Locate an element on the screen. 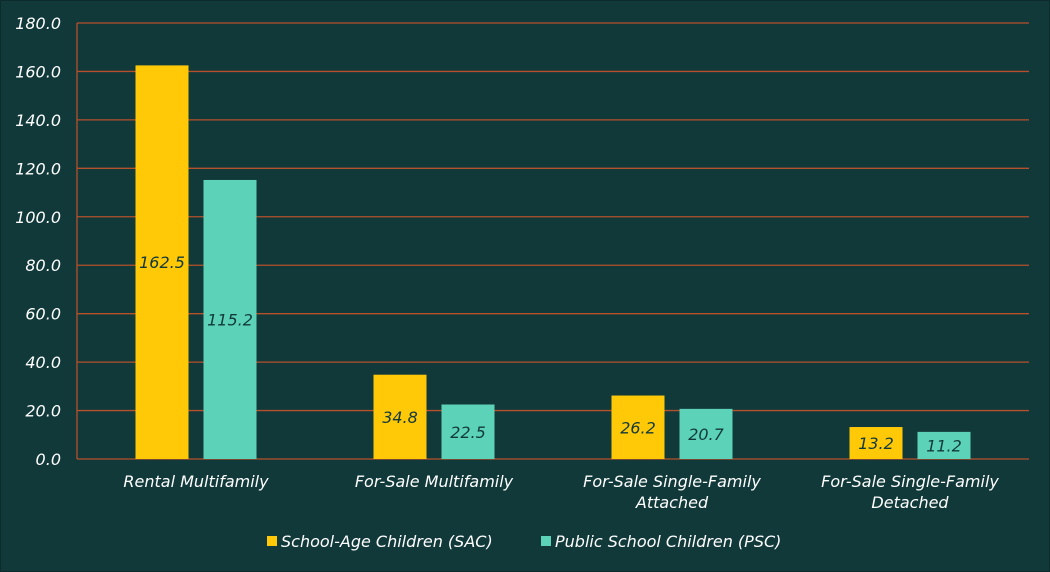 The image size is (1050, 572). x-category-label: Attached is located at coordinates (672, 502).